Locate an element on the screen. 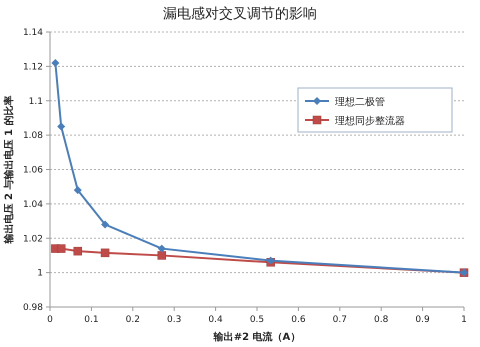 The image size is (480, 347). x-axis-title: 输出#2 电流（A） is located at coordinates (256, 337).